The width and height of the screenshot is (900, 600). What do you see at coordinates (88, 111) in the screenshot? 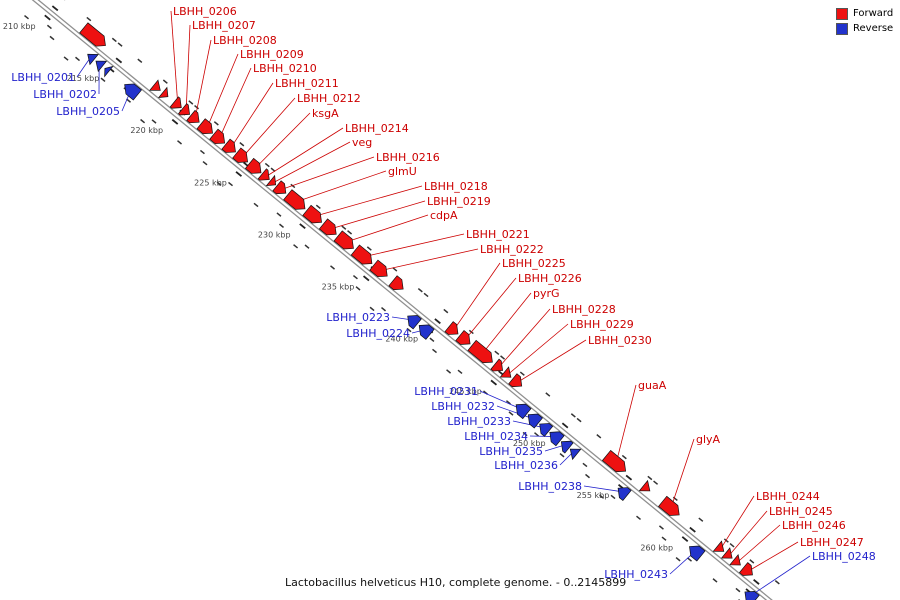
I see `gene-label: LBHH_0205` at bounding box center [88, 111].